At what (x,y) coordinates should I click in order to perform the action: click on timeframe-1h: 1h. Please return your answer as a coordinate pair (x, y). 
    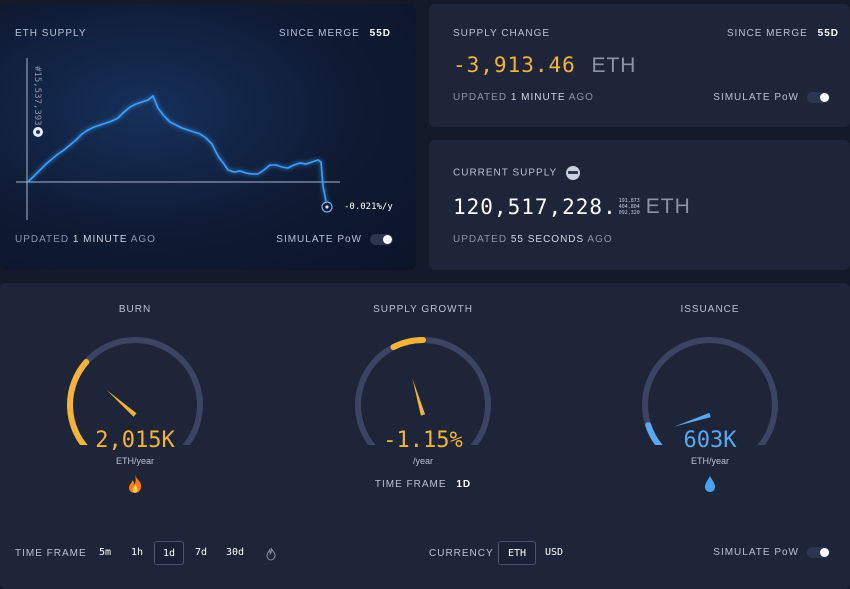
    Looking at the image, I should click on (137, 552).